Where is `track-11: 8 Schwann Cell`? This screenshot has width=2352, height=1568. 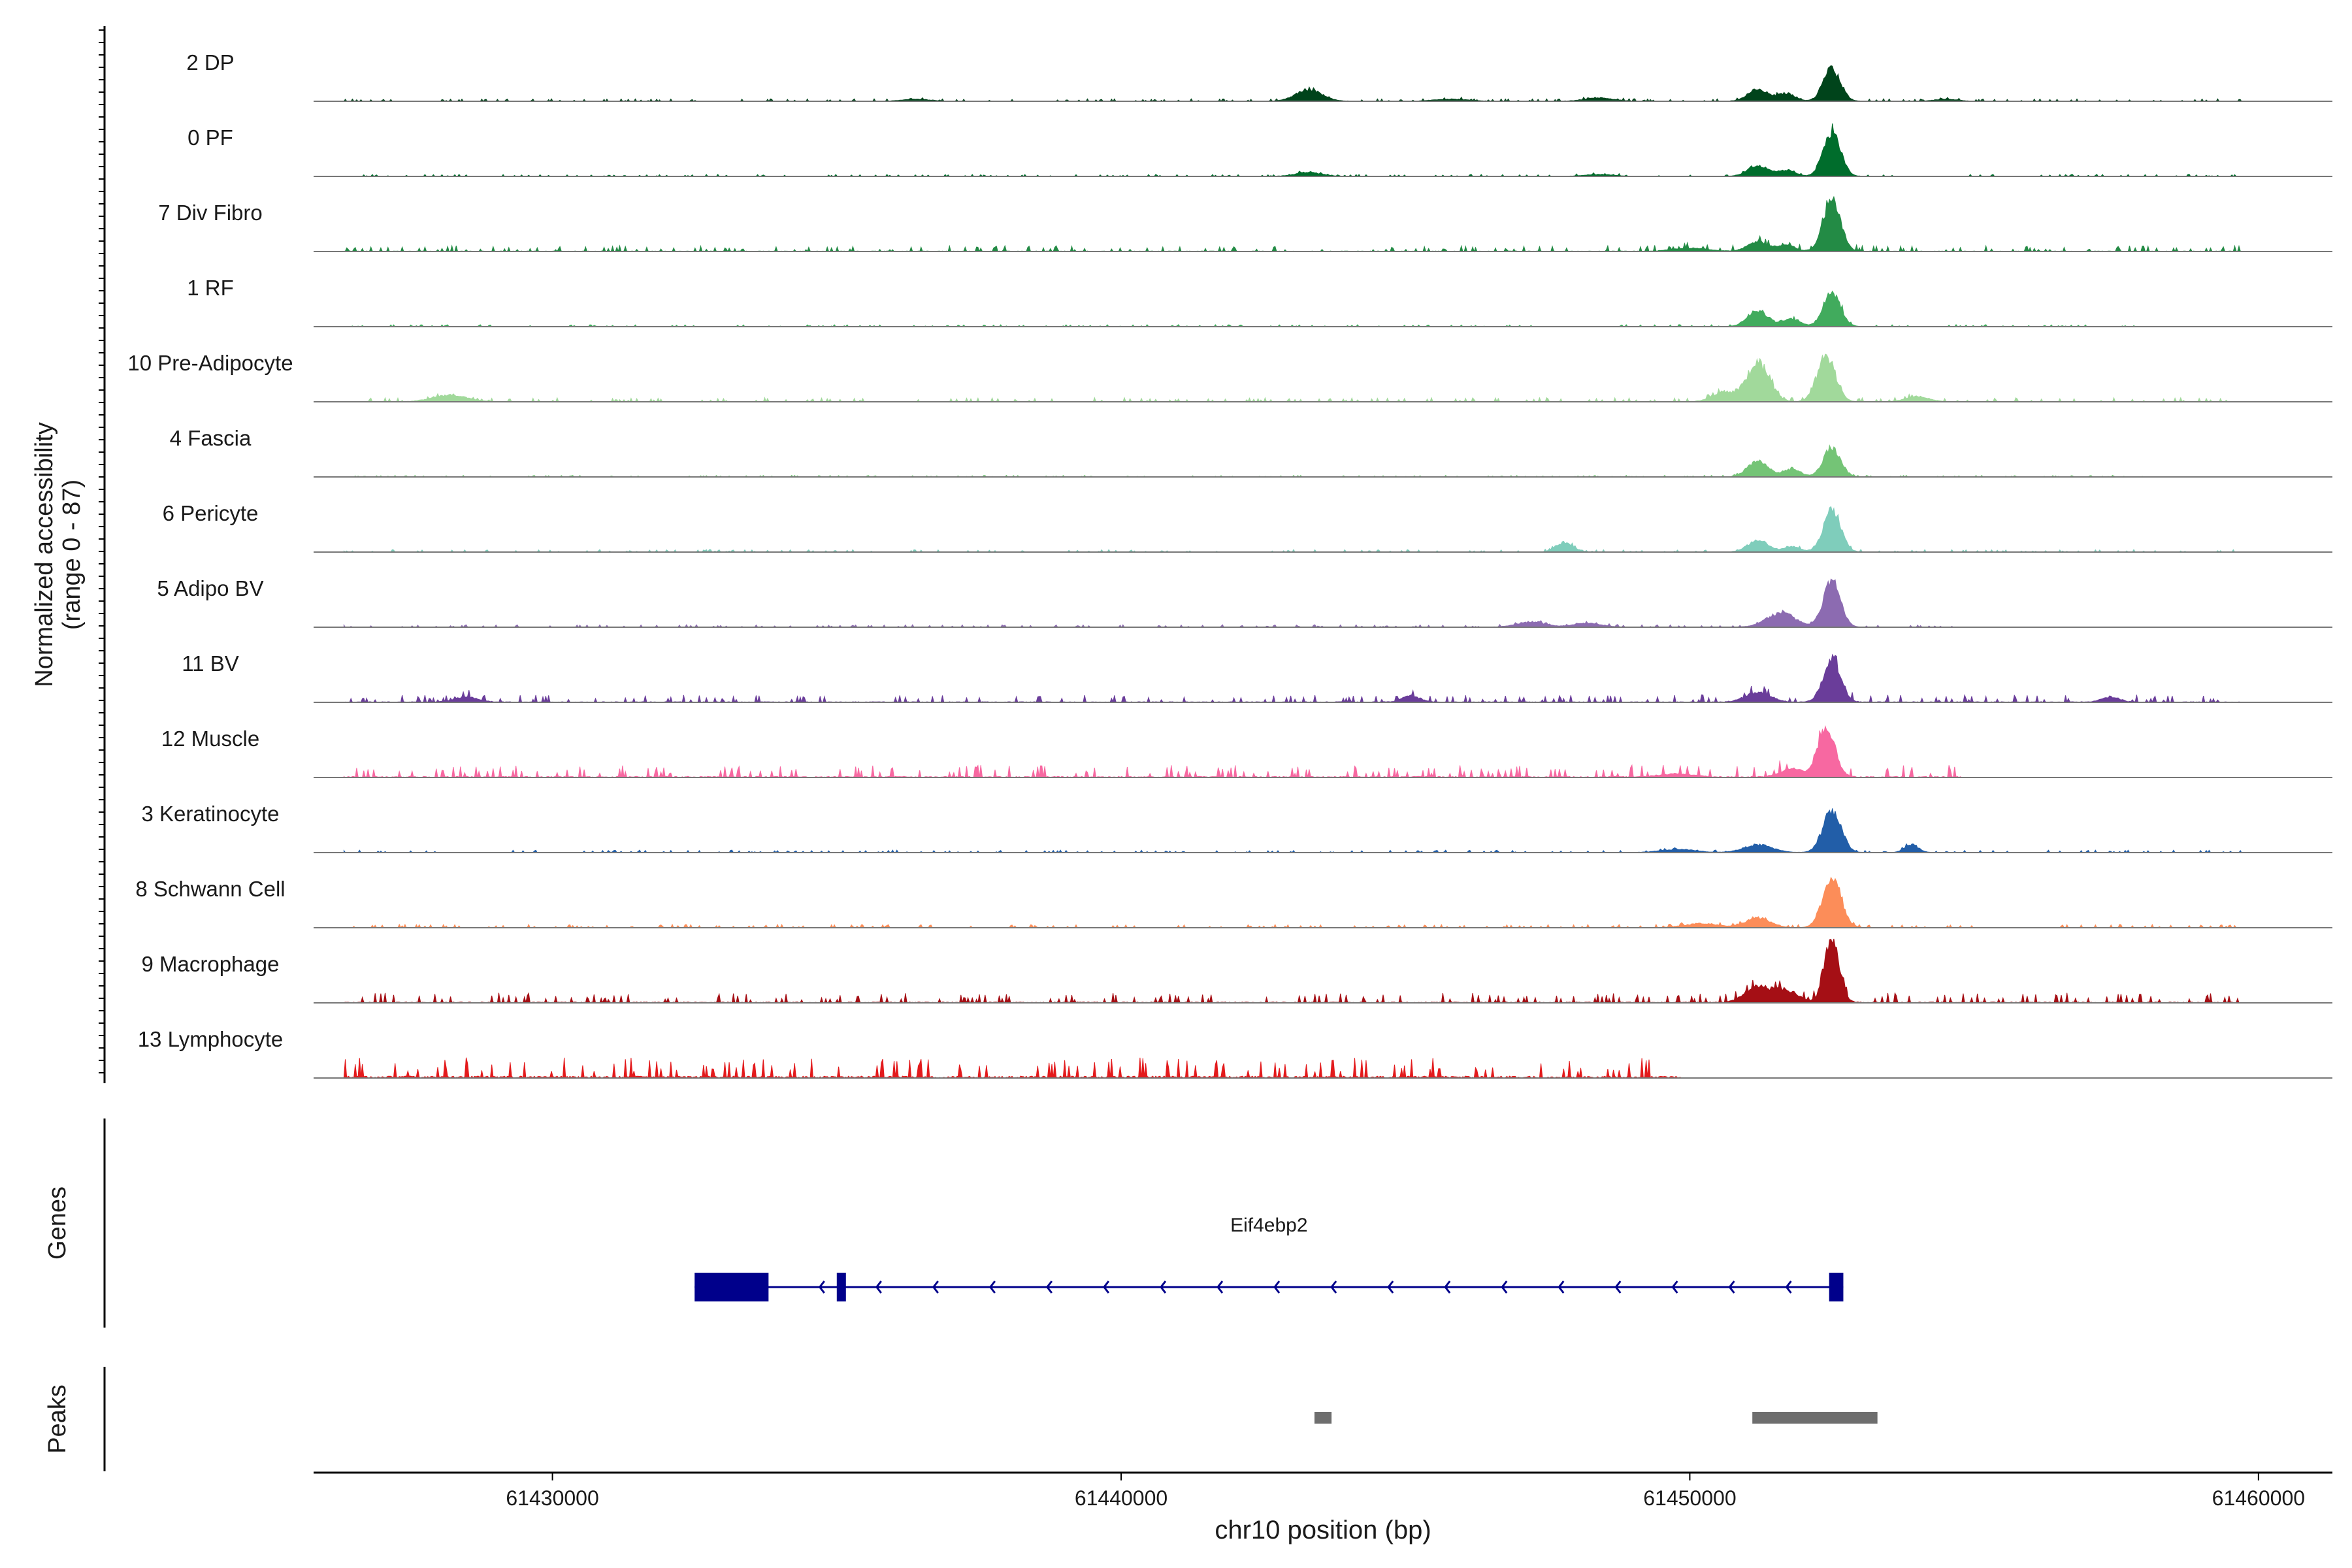
track-11: 8 Schwann Cell is located at coordinates (1233, 902).